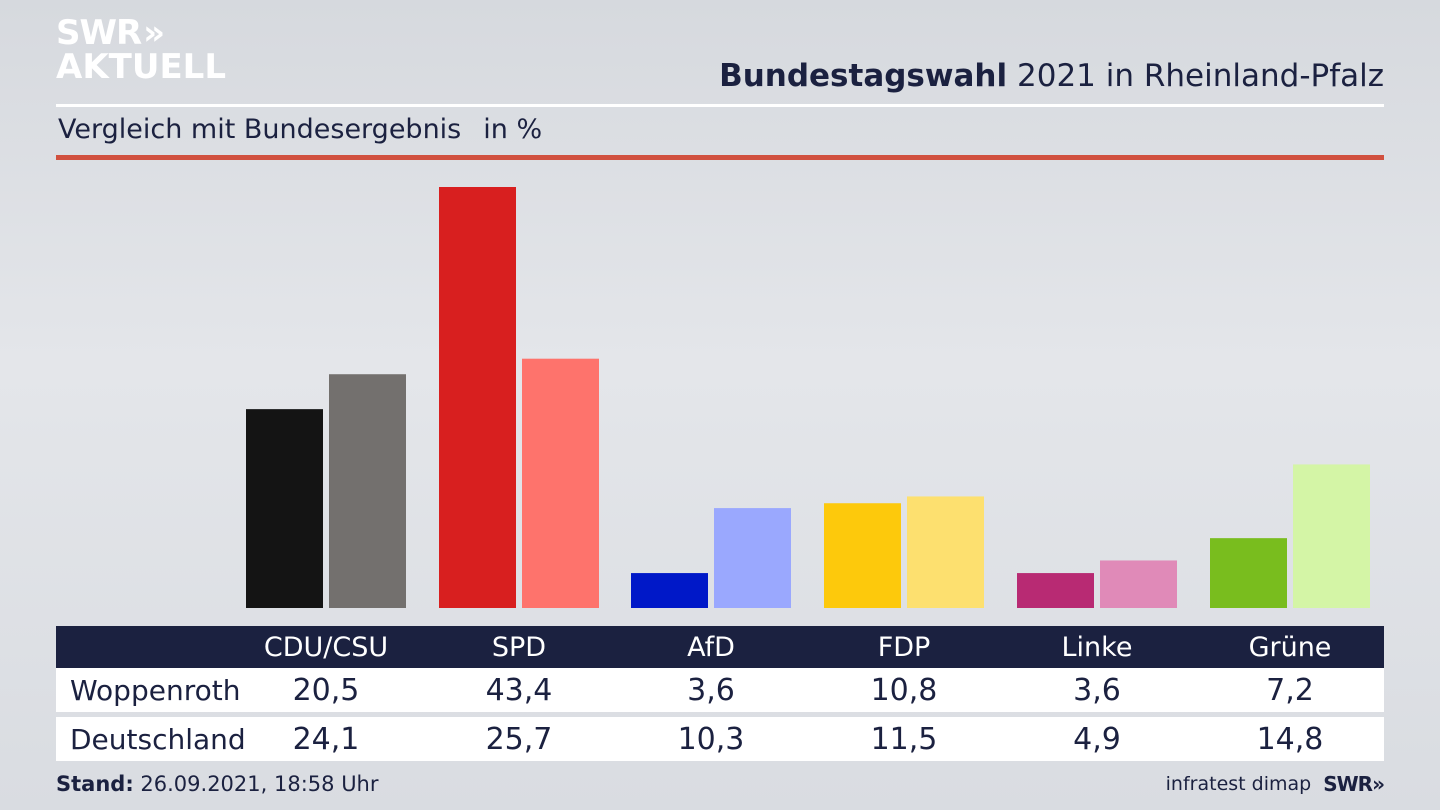 Image resolution: width=1440 pixels, height=810 pixels. Describe the element at coordinates (99, 33) in the screenshot. I see `logo-swr: SWR` at that location.